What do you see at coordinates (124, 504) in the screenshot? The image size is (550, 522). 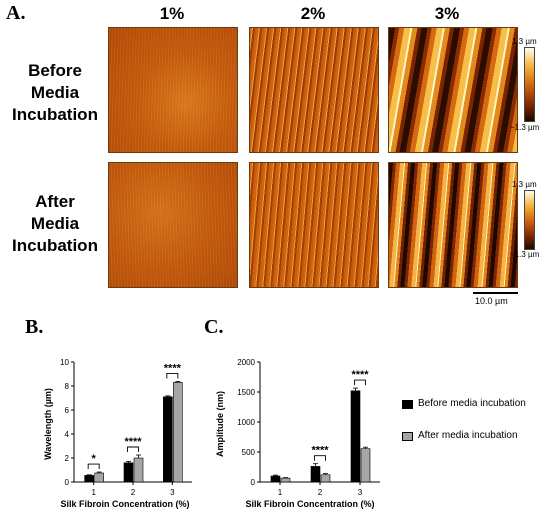 I see `chart-b-x-axis-label: Silk Fibroin Concentration (%)` at bounding box center [124, 504].